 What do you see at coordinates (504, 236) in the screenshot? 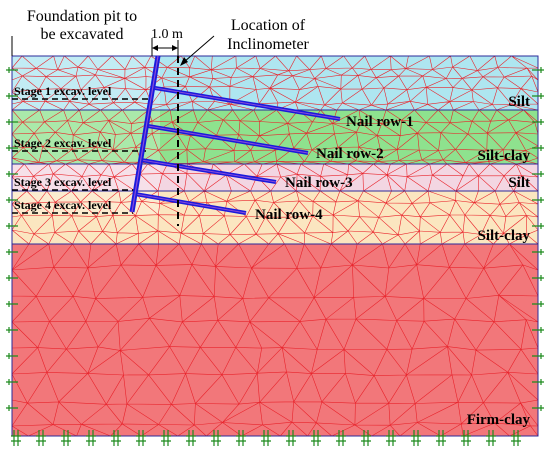
I see `layer-silt-clay-2-label: Silt-clay` at bounding box center [504, 236].